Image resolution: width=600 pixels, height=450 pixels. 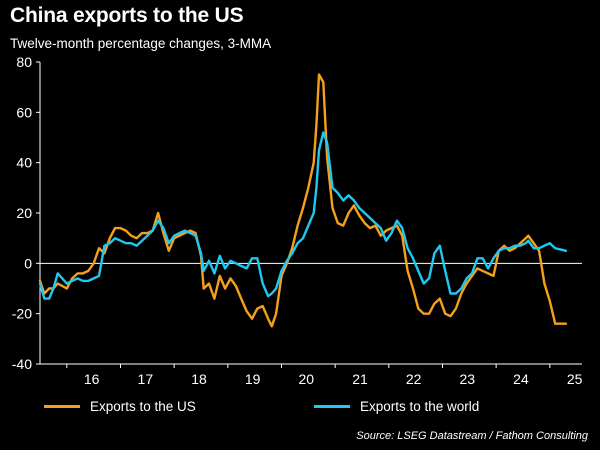 I want to click on chart-title: China exports to the US, so click(x=127, y=15).